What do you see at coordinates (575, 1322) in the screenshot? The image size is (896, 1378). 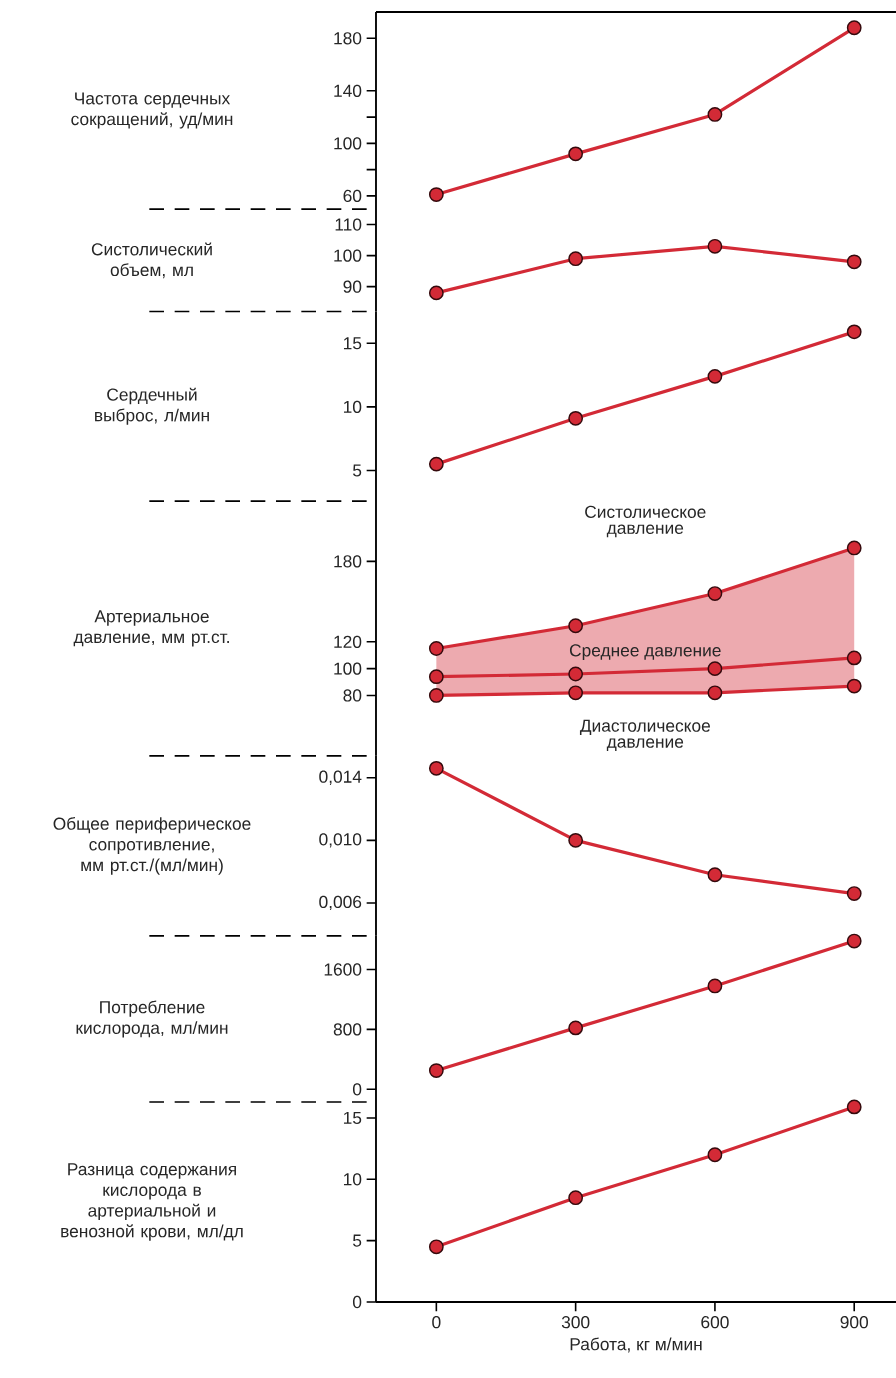 I see `x-tick-label: 300` at bounding box center [575, 1322].